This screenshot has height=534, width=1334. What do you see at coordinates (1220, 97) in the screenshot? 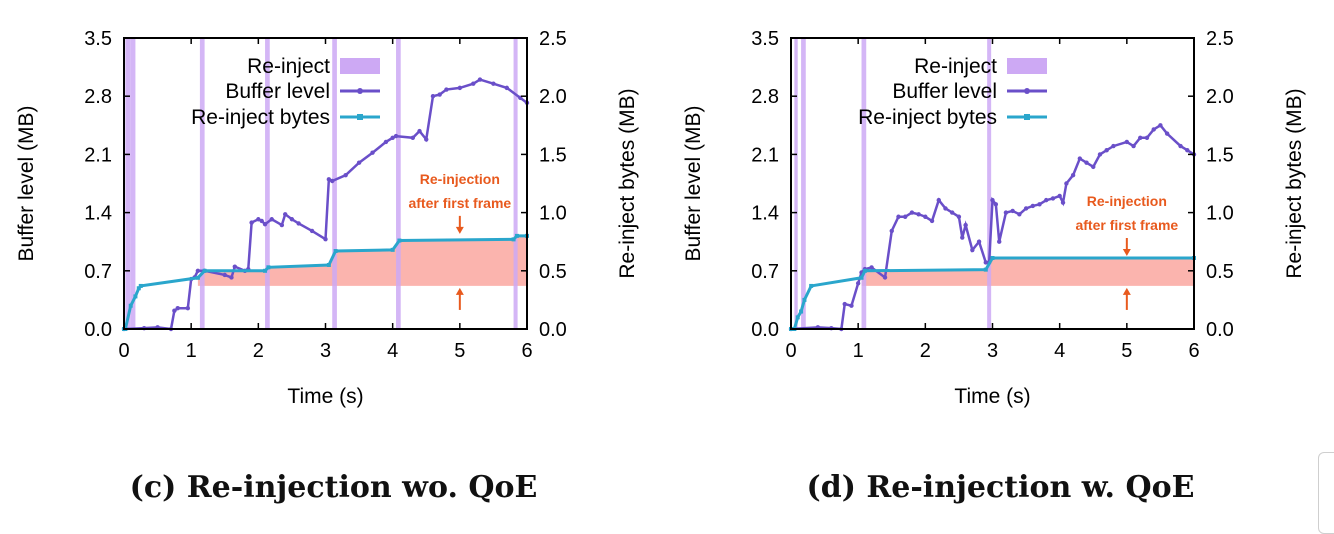
I see `y2-tick-label: 2.0` at bounding box center [1220, 97].